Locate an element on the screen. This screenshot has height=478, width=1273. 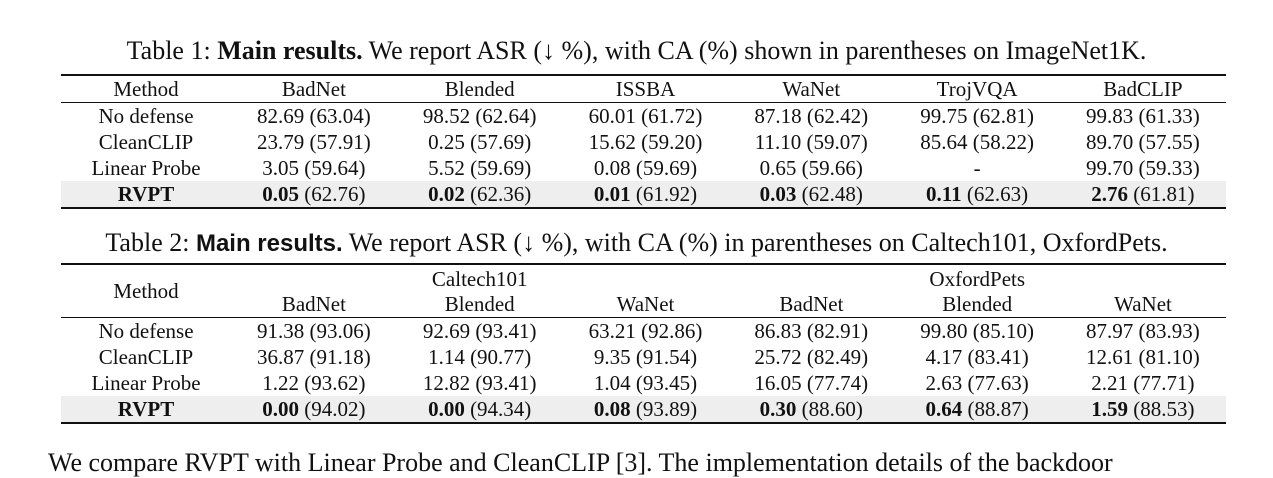
result-cell: 99.70 (59.33) is located at coordinates (1143, 168).